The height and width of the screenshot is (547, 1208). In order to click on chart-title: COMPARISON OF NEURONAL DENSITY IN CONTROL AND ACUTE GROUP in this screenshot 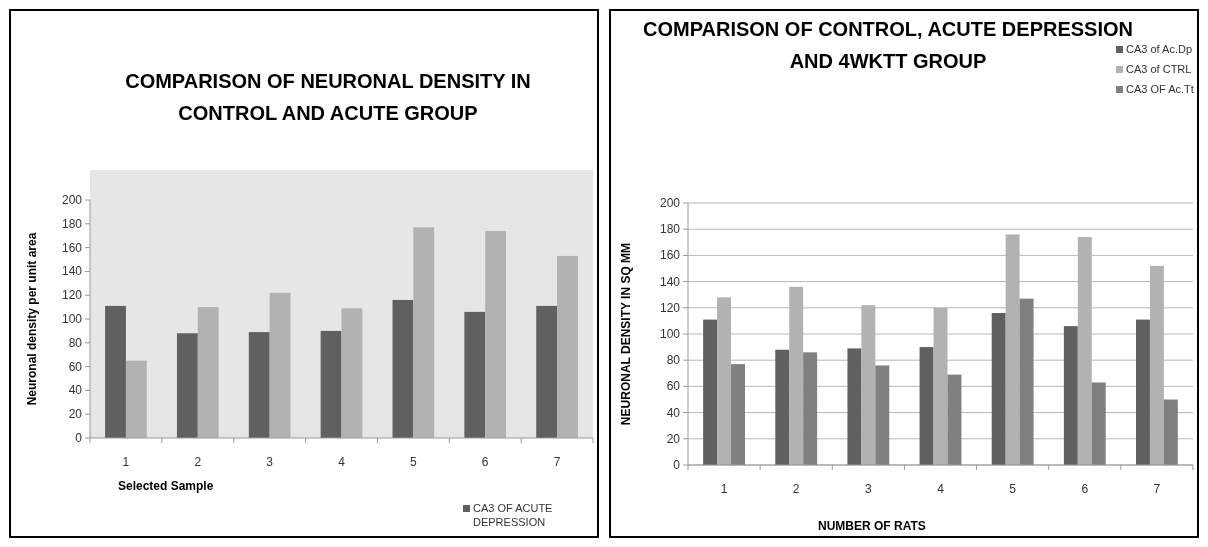, I will do `click(328, 97)`.